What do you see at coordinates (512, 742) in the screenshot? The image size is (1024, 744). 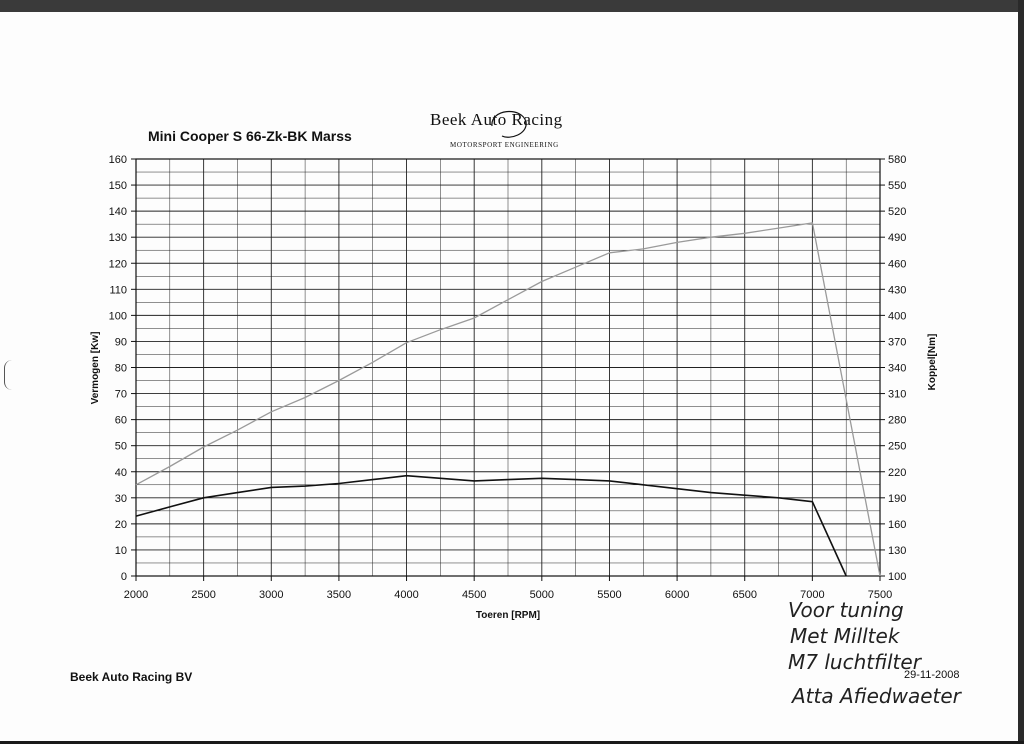 I see `scan-bottom-edge` at bounding box center [512, 742].